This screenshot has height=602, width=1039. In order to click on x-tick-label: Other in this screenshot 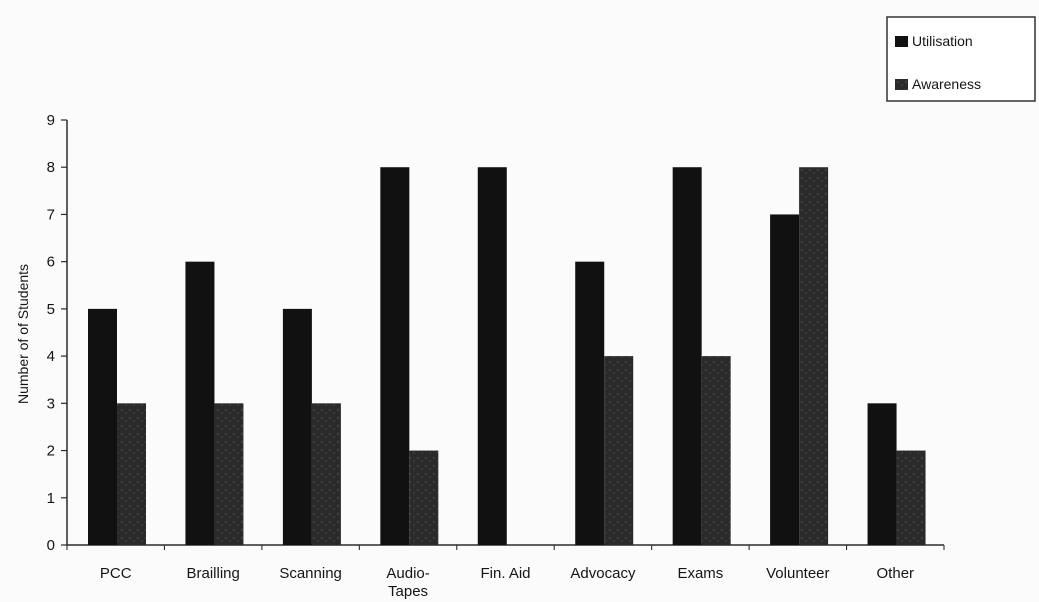, I will do `click(896, 573)`.